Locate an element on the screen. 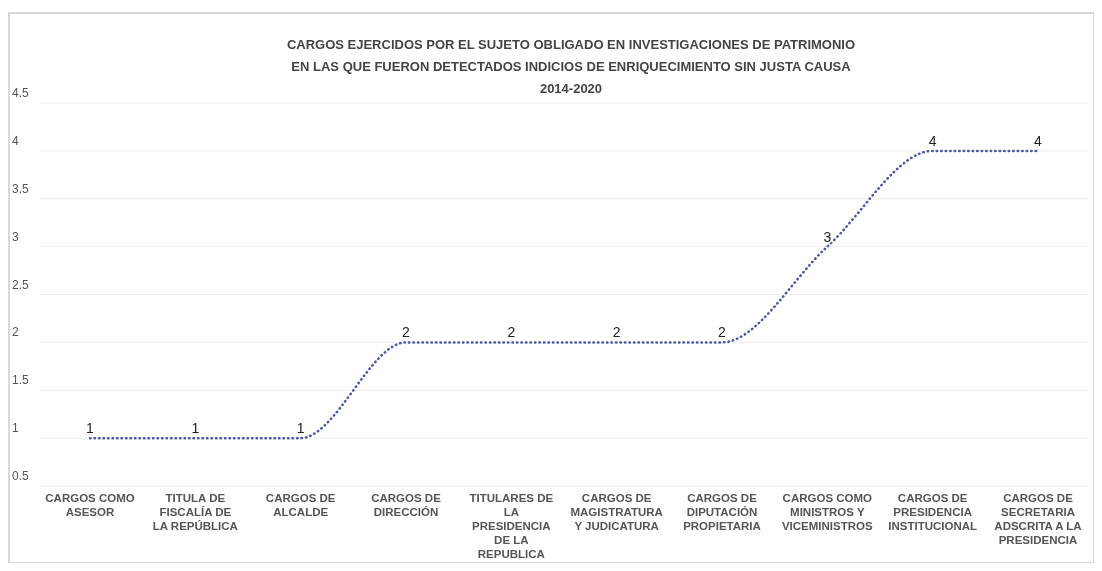 This screenshot has height=571, width=1102. y-tick-label: 4 is located at coordinates (15, 140).